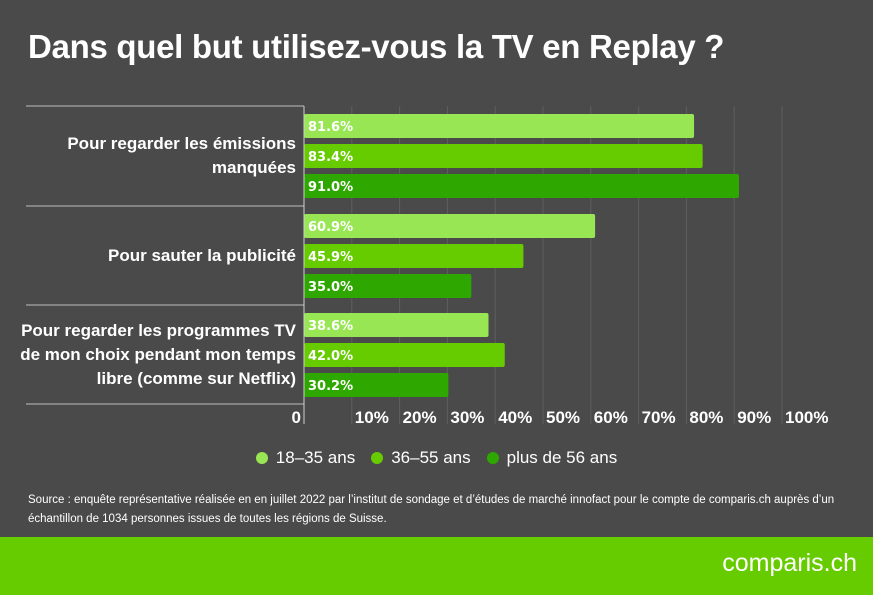 This screenshot has width=873, height=595. I want to click on category-label: Pour sauter la publicité, so click(153, 256).